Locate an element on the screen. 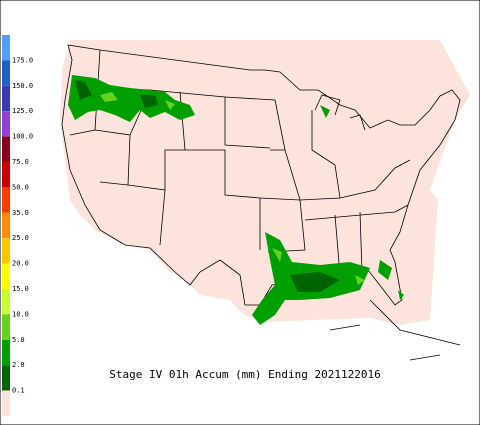 The width and height of the screenshot is (480, 425). legend-label: 20.0 is located at coordinates (20, 264).